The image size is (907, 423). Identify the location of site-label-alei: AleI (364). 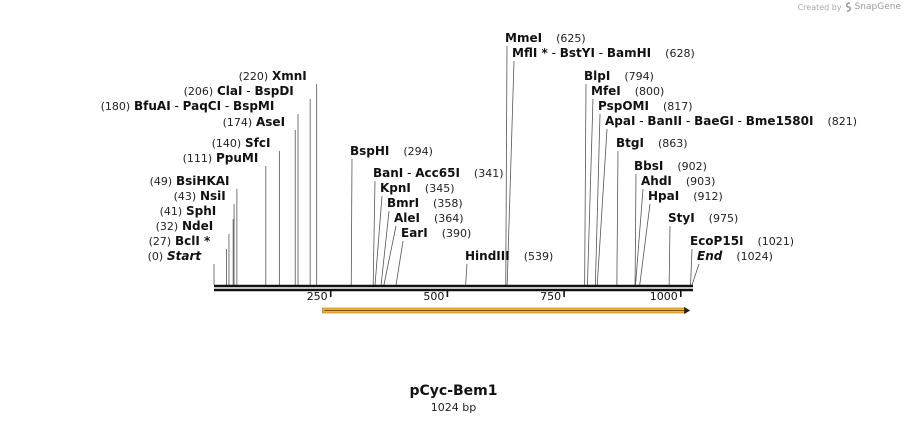
(429, 218).